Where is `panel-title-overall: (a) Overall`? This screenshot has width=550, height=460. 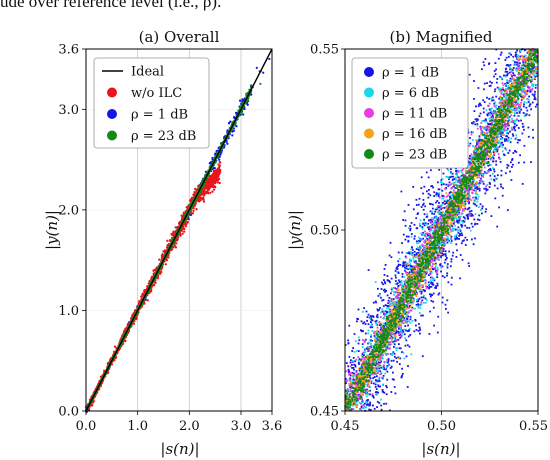 panel-title-overall: (a) Overall is located at coordinates (179, 37).